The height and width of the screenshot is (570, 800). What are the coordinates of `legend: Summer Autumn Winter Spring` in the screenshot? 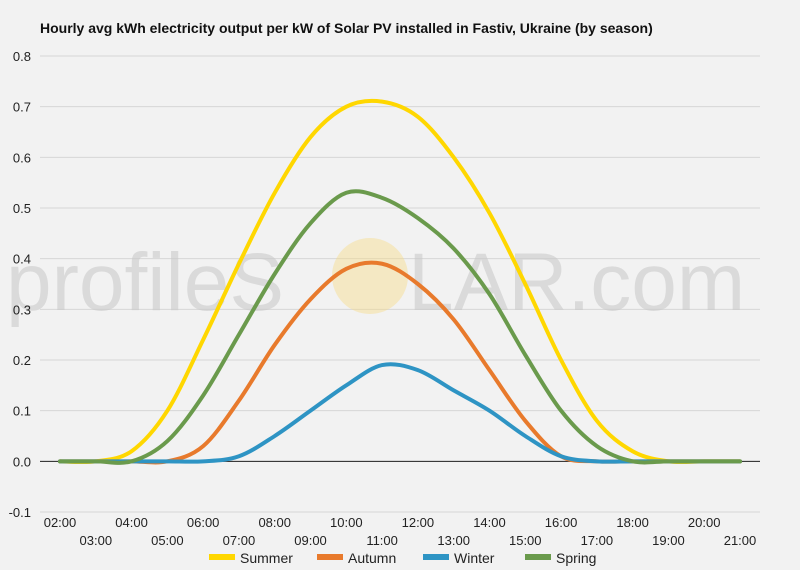 It's located at (402, 558).